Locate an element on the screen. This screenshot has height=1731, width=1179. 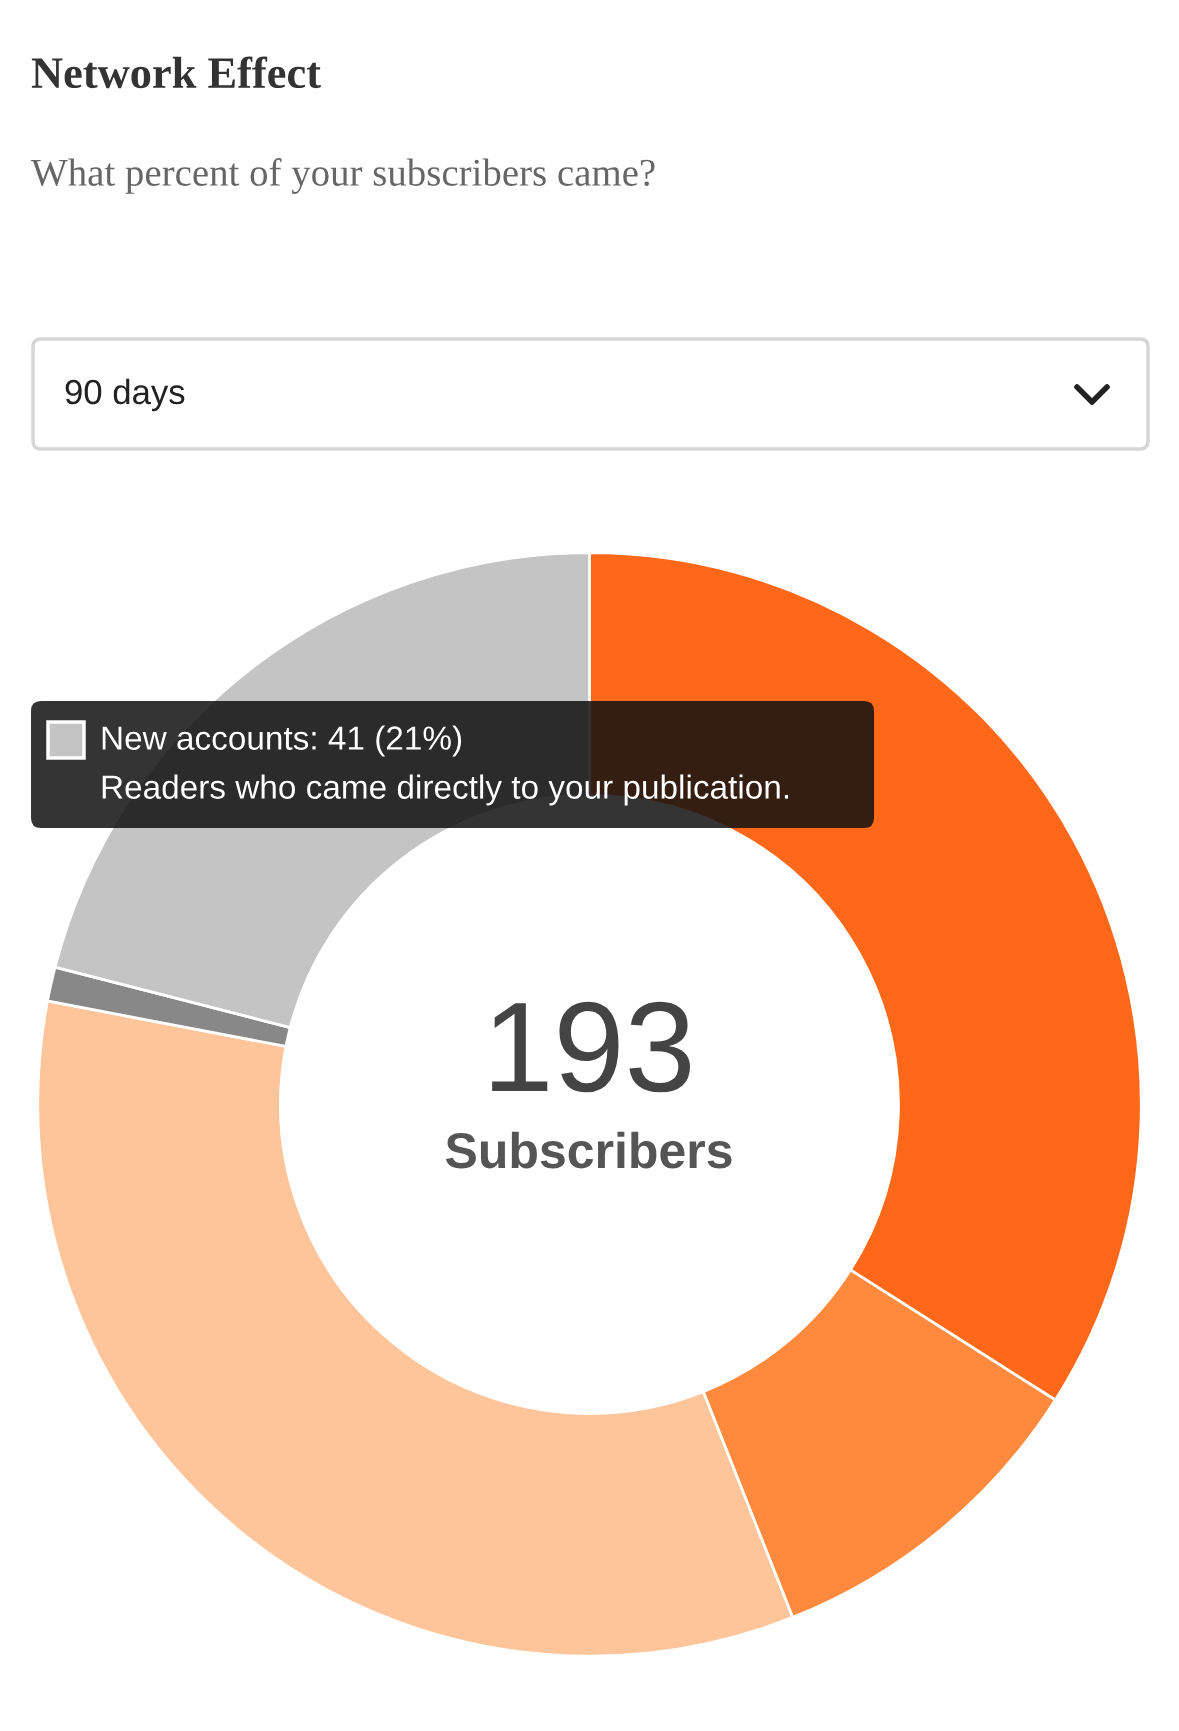
text: 193 is located at coordinates (591, 1047).